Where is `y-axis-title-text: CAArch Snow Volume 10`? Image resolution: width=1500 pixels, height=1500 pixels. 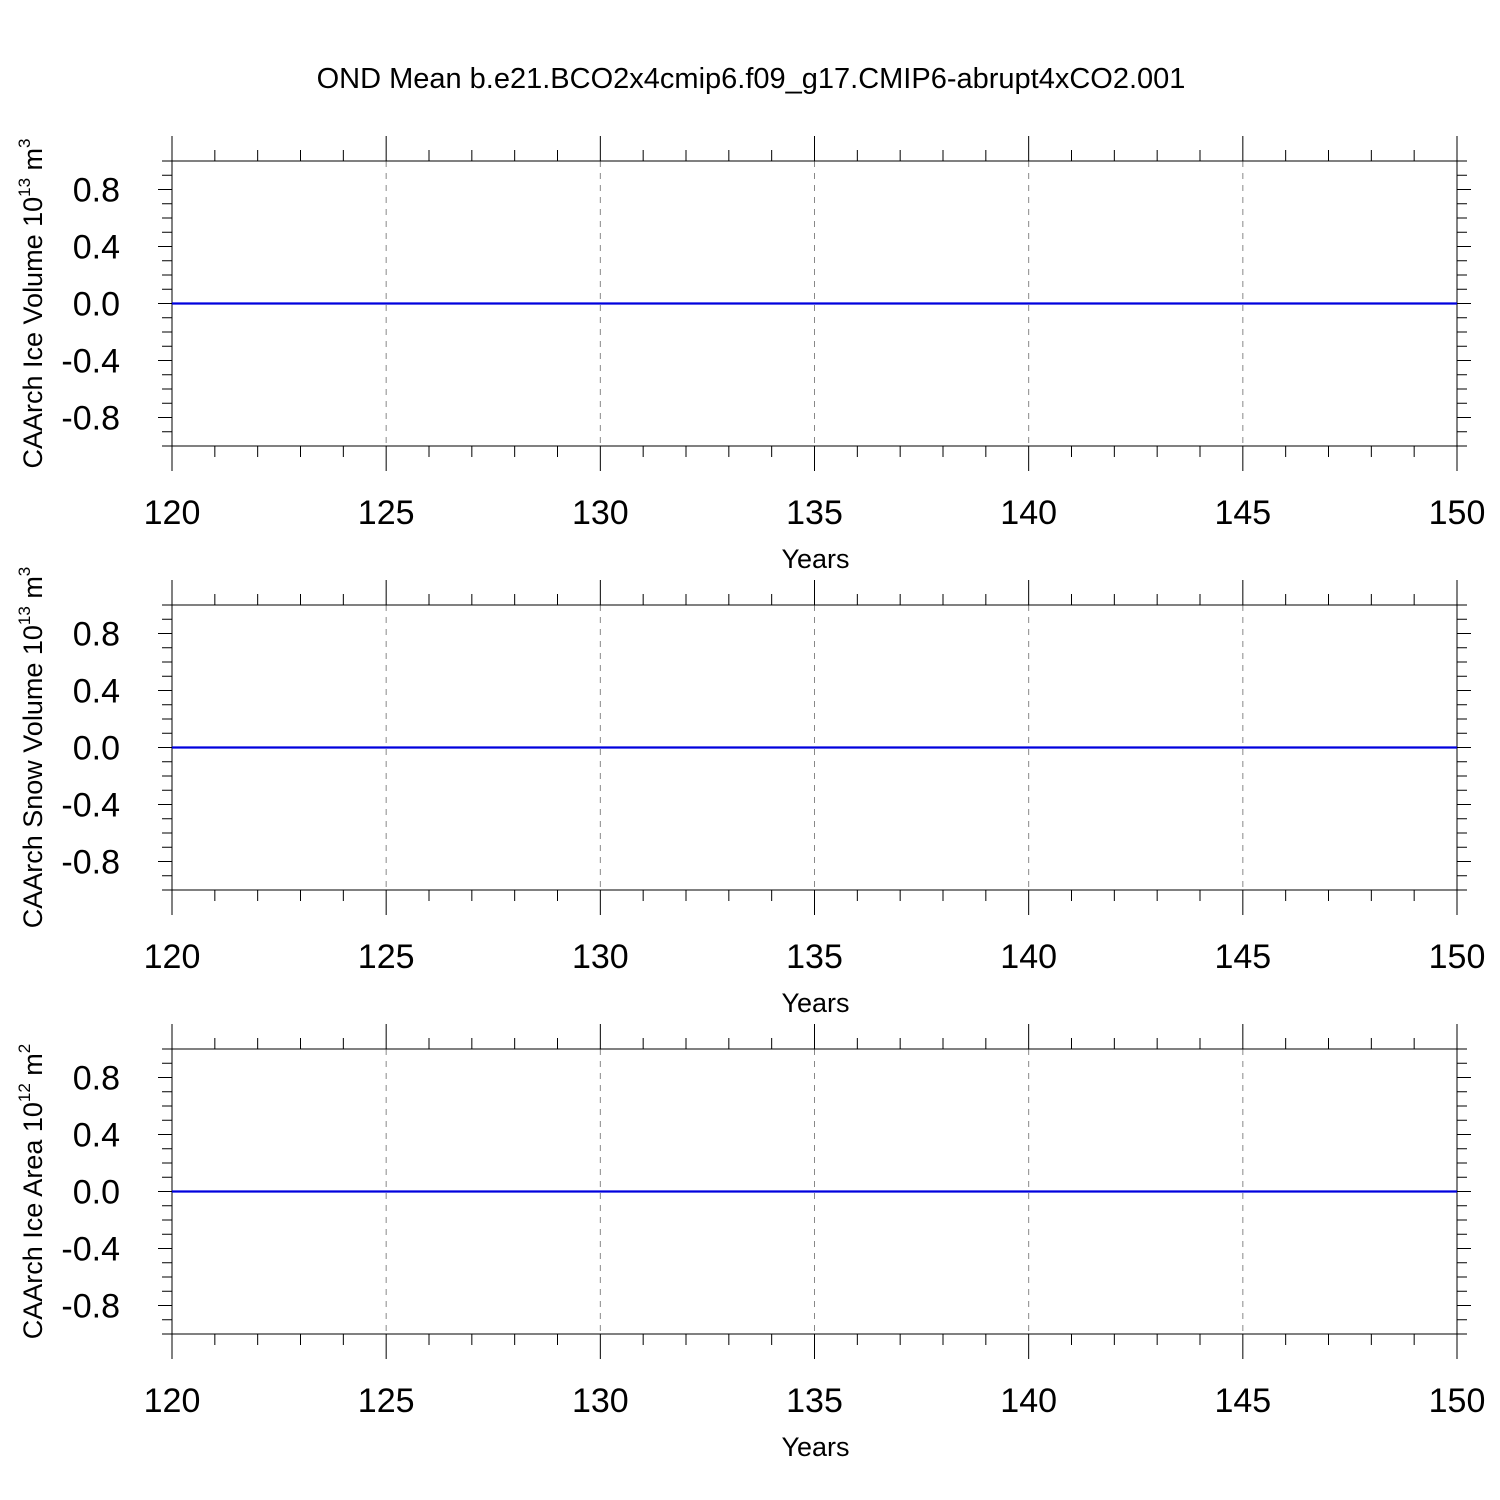
y-axis-title-text: CAArch Snow Volume 10 is located at coordinates (33, 776).